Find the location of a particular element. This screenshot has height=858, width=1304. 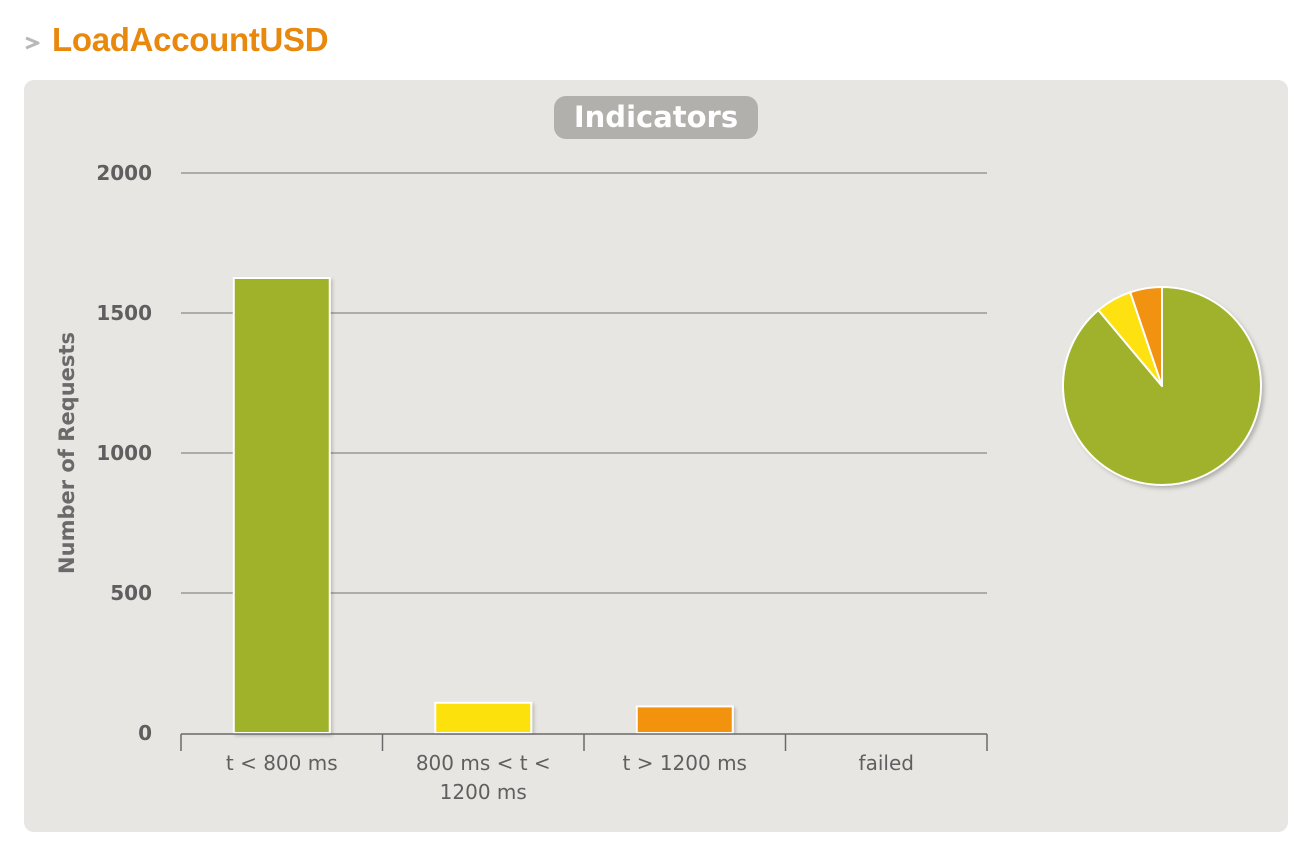

y-tick-label: 1000 is located at coordinates (124, 453).